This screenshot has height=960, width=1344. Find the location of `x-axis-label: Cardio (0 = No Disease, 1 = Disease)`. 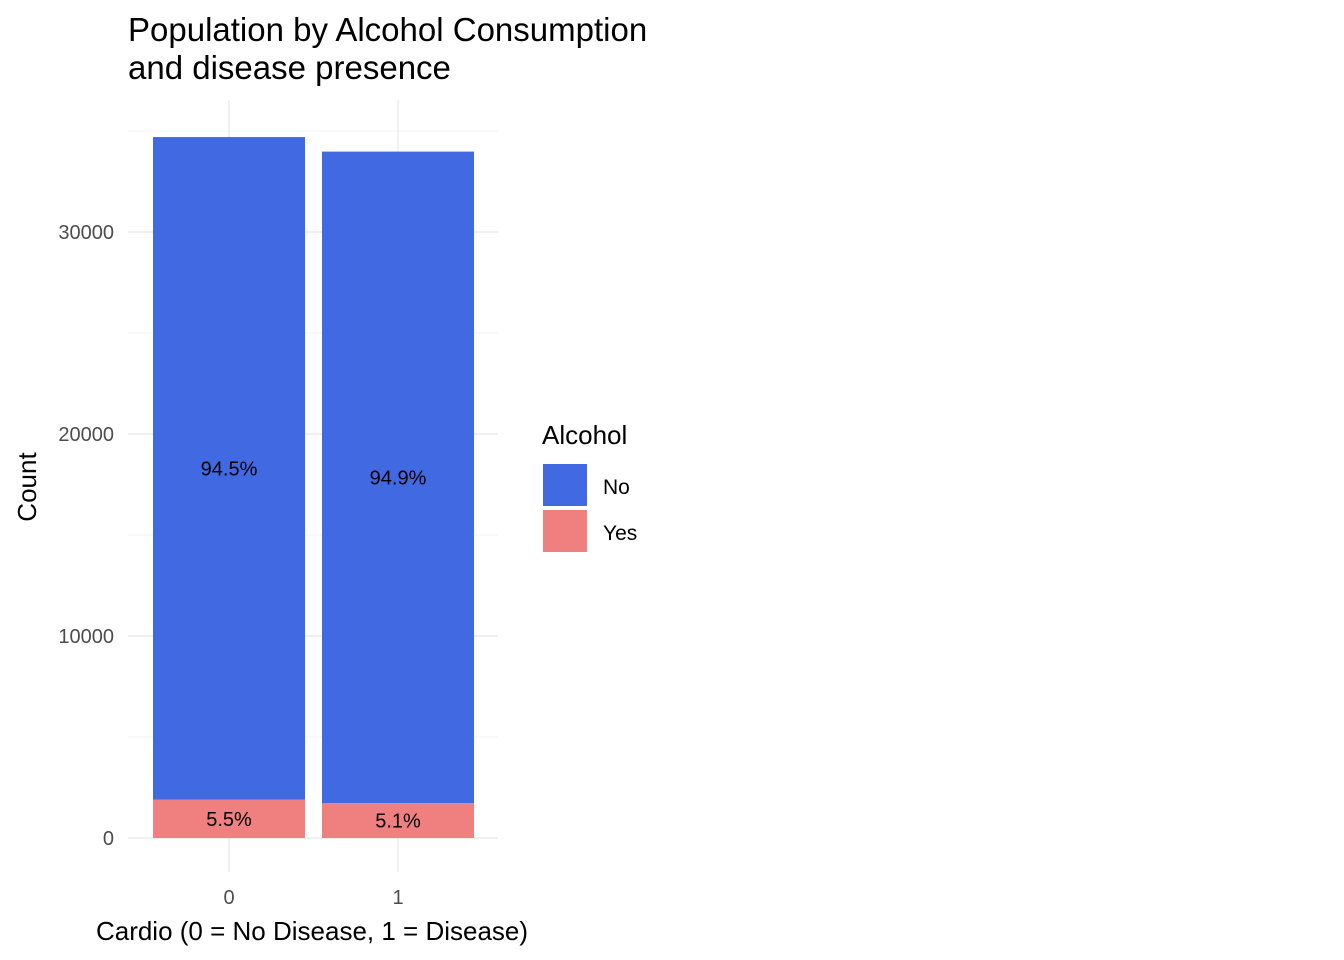

x-axis-label: Cardio (0 = No Disease, 1 = Disease) is located at coordinates (312, 931).